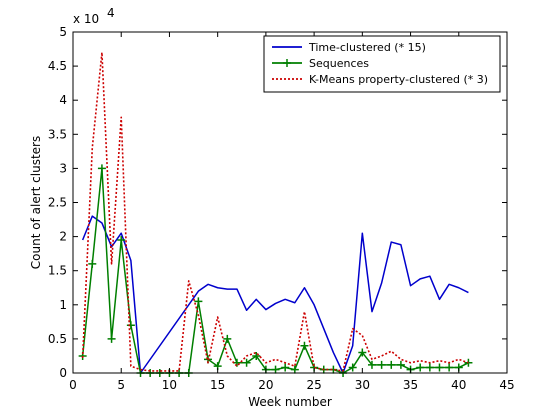 The height and width of the screenshot is (420, 560). Describe the element at coordinates (398, 79) in the screenshot. I see `legend-label: K-Means property-clustered (* 3)` at that location.